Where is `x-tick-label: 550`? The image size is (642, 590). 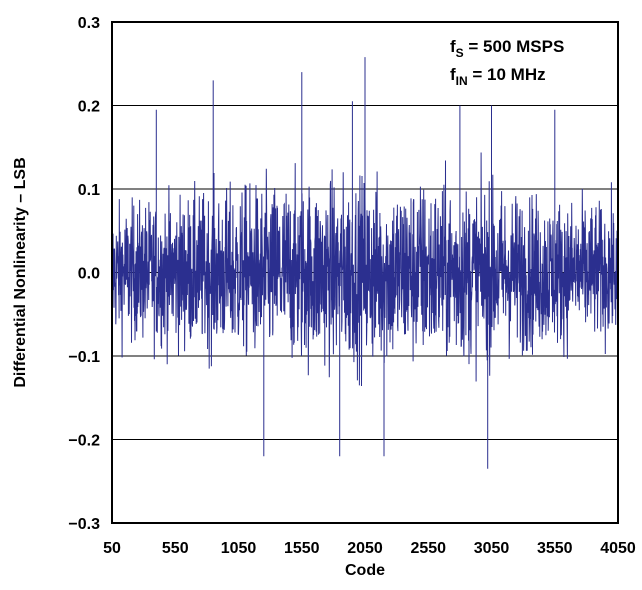 x-tick-label: 550 is located at coordinates (175, 548).